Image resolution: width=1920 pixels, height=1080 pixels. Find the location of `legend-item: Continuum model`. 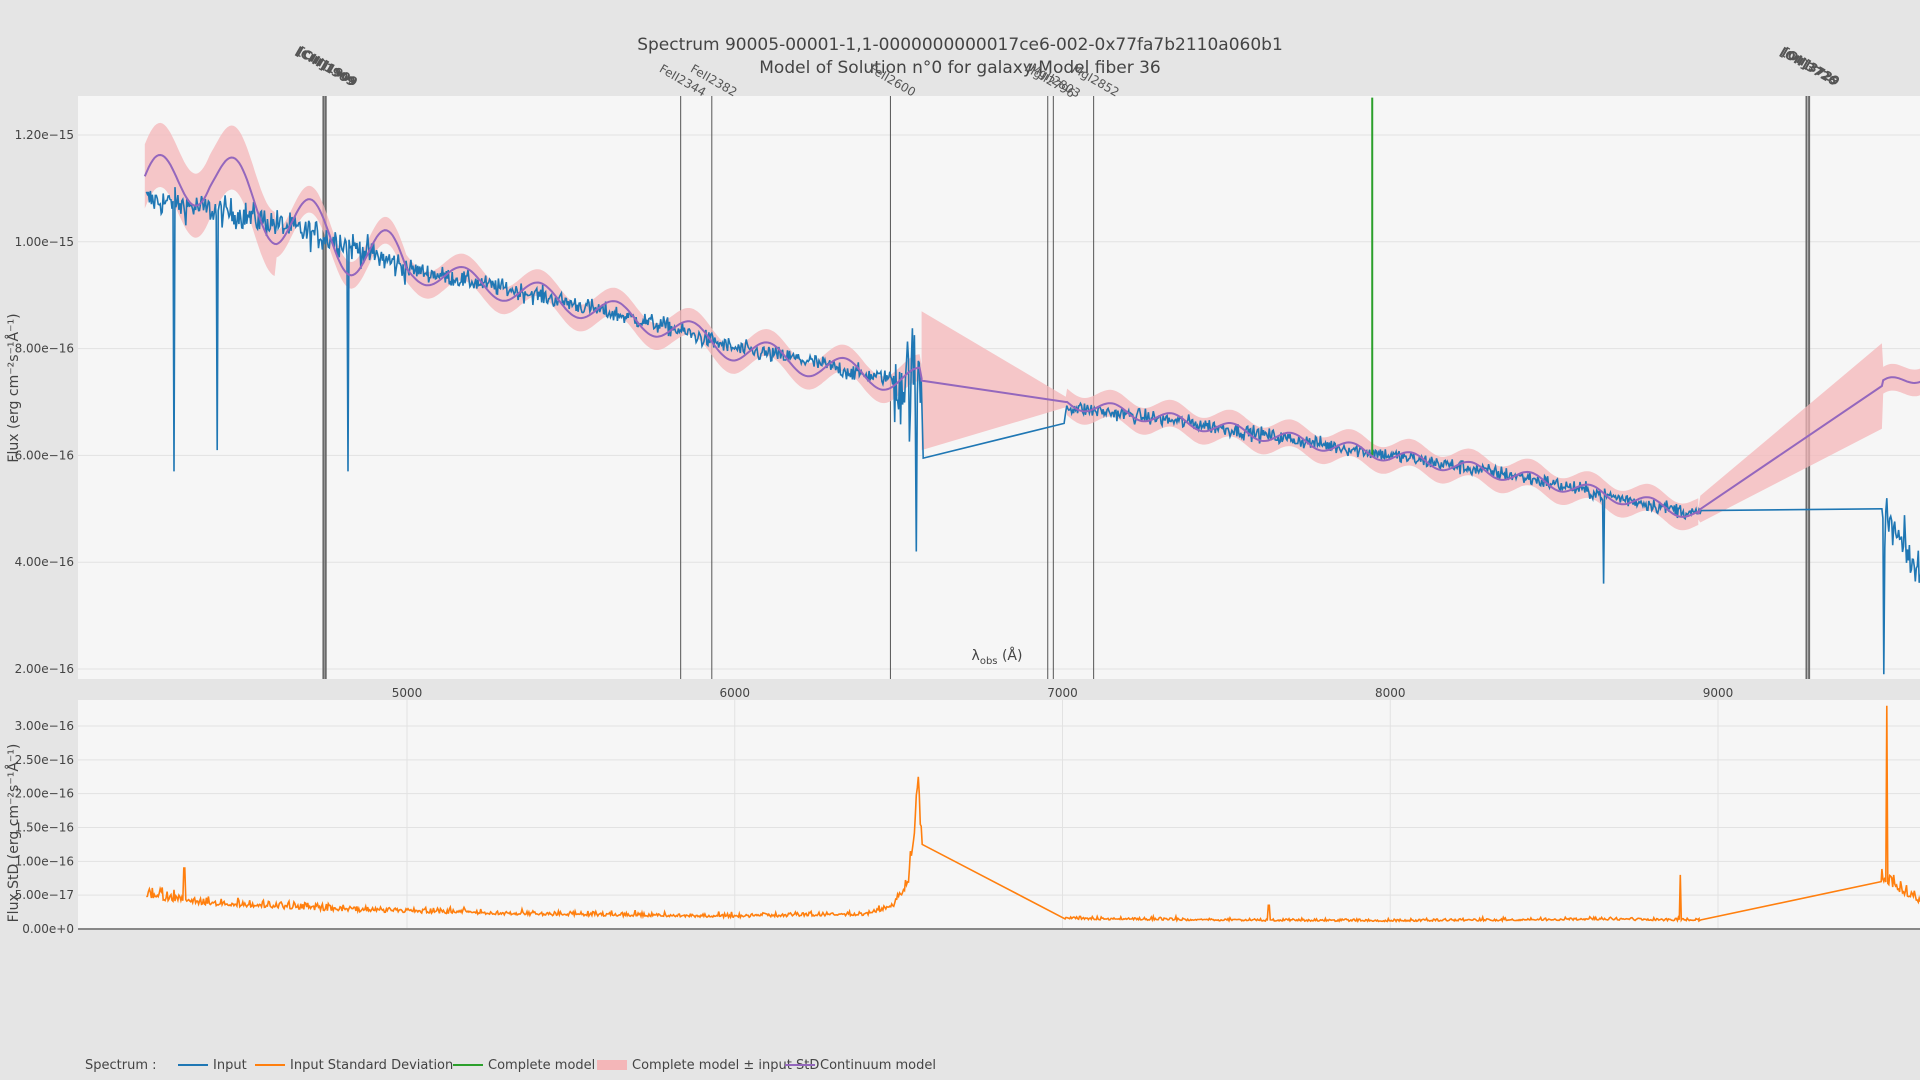

legend-item: Continuum model is located at coordinates (860, 1065).